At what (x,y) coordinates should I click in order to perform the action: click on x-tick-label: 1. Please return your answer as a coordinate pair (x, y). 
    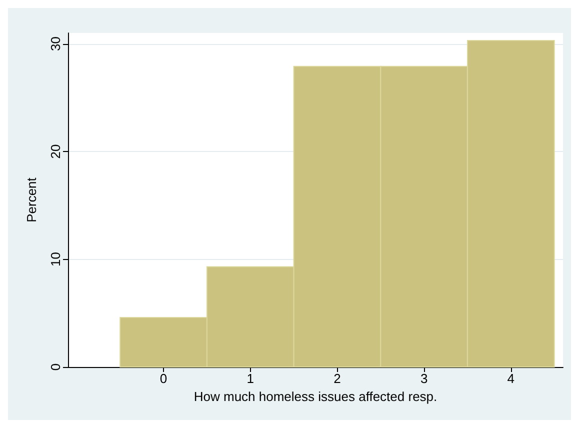
    Looking at the image, I should click on (250, 378).